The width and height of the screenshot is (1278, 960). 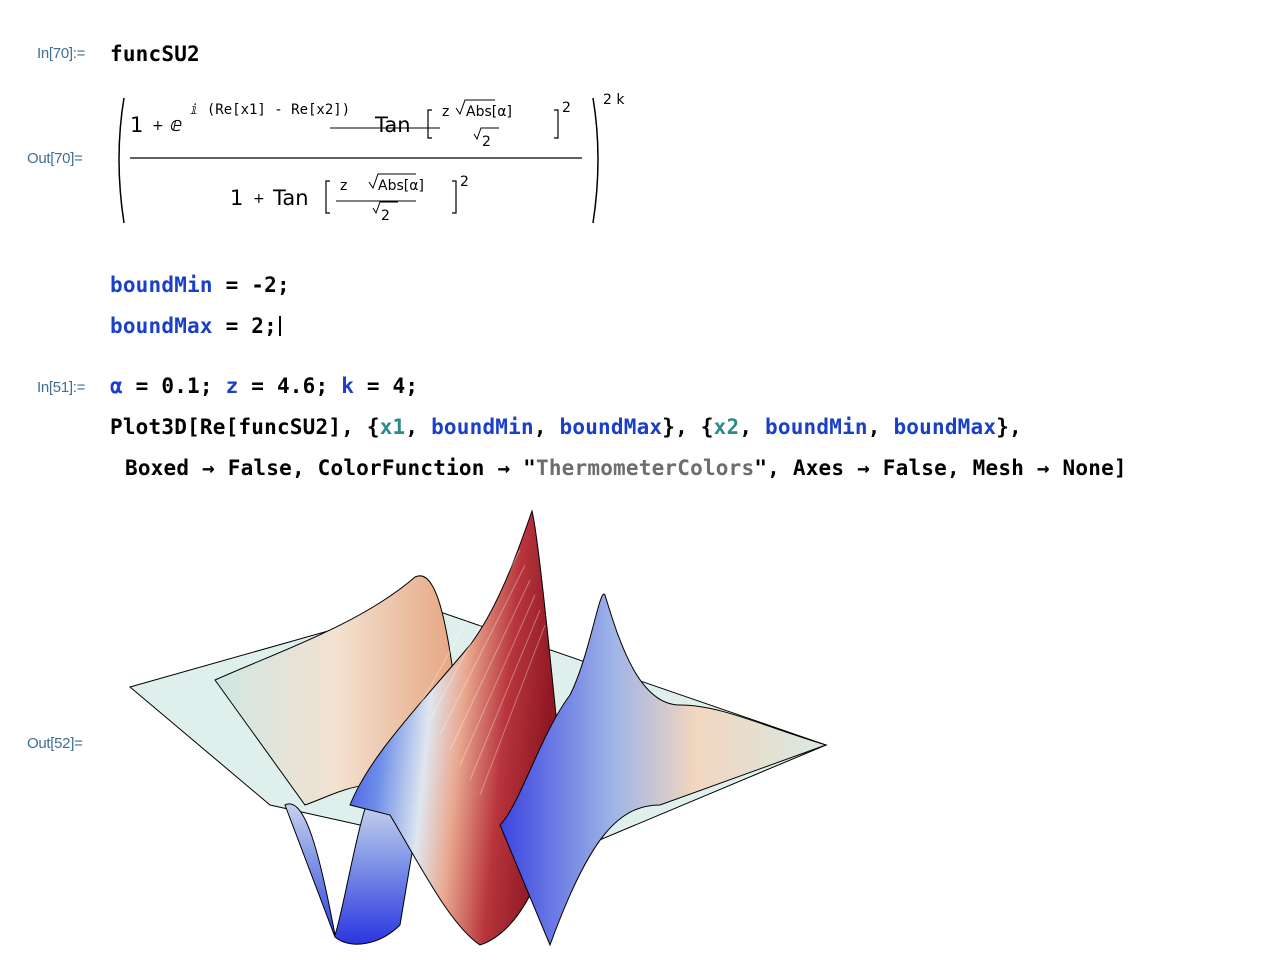 What do you see at coordinates (155, 54) in the screenshot?
I see `input-code: funcSU2` at bounding box center [155, 54].